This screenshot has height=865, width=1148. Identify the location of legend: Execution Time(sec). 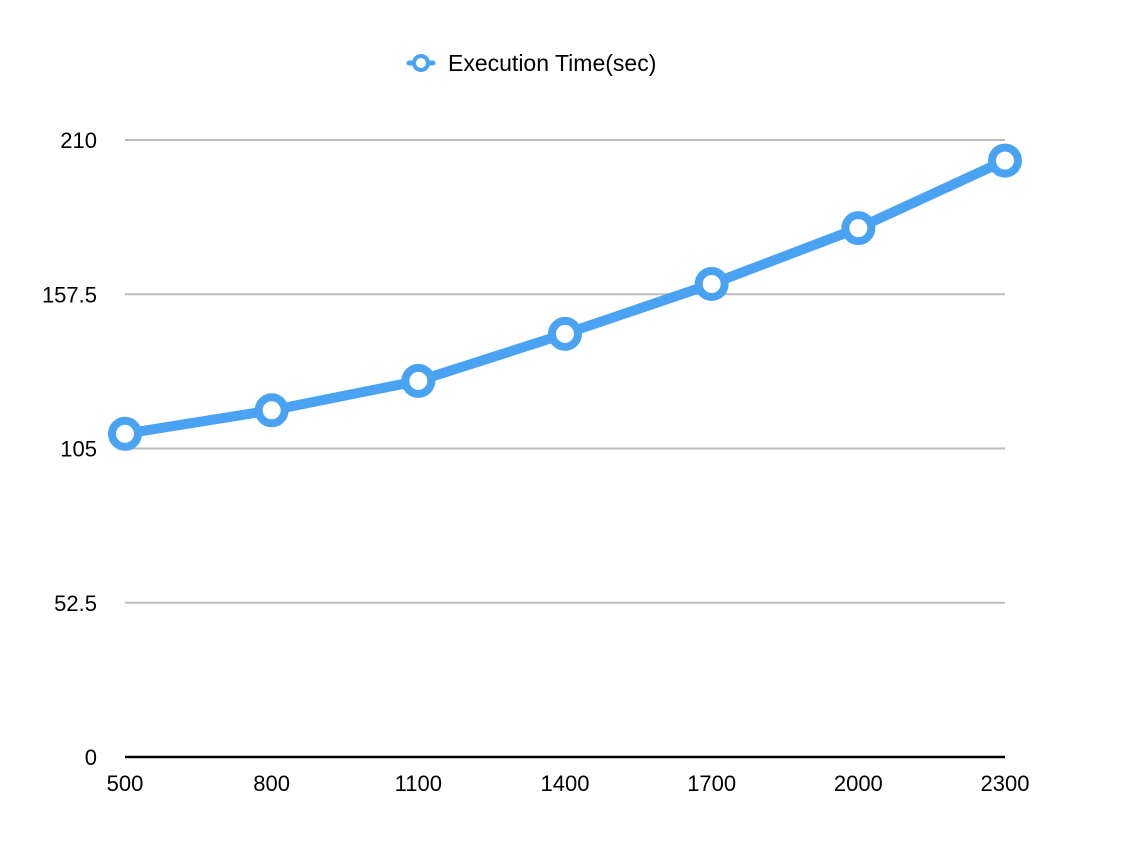
(531, 63).